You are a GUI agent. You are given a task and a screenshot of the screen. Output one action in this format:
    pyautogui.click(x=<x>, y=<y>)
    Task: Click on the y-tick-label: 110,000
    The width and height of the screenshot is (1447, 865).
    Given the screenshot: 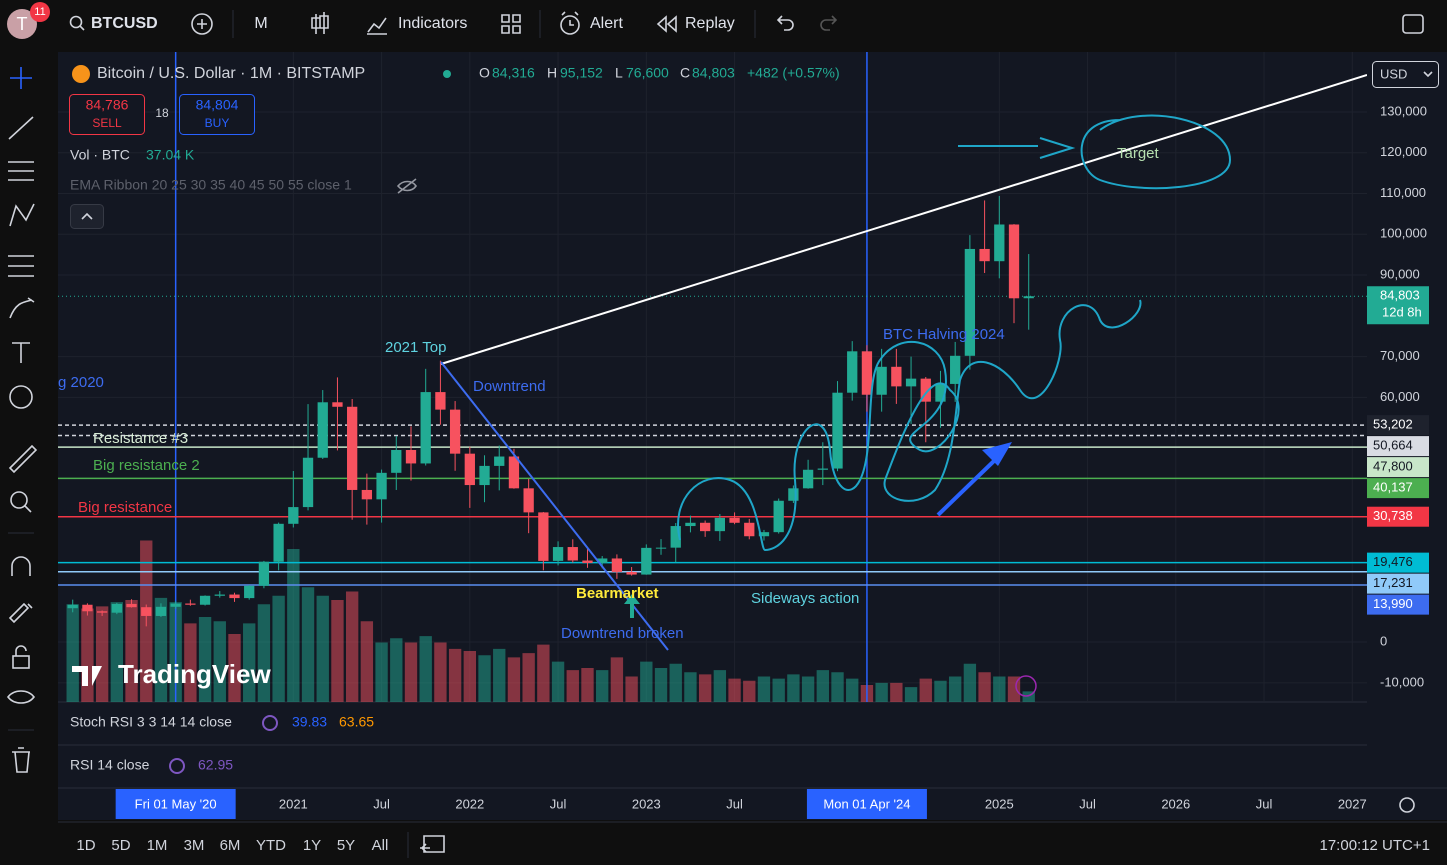 What is the action you would take?
    pyautogui.click(x=1403, y=192)
    